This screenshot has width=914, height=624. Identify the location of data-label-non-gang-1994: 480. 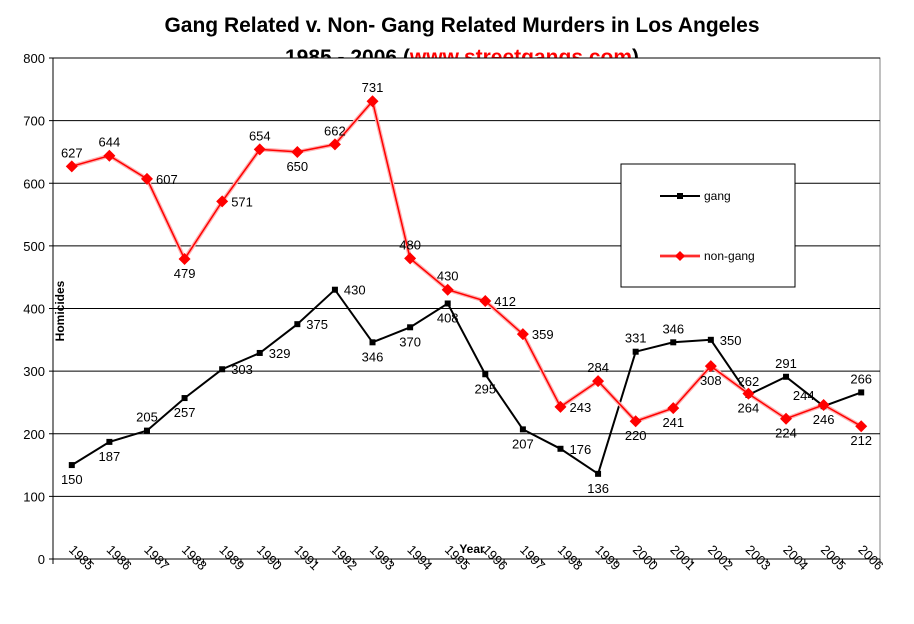
(410, 244).